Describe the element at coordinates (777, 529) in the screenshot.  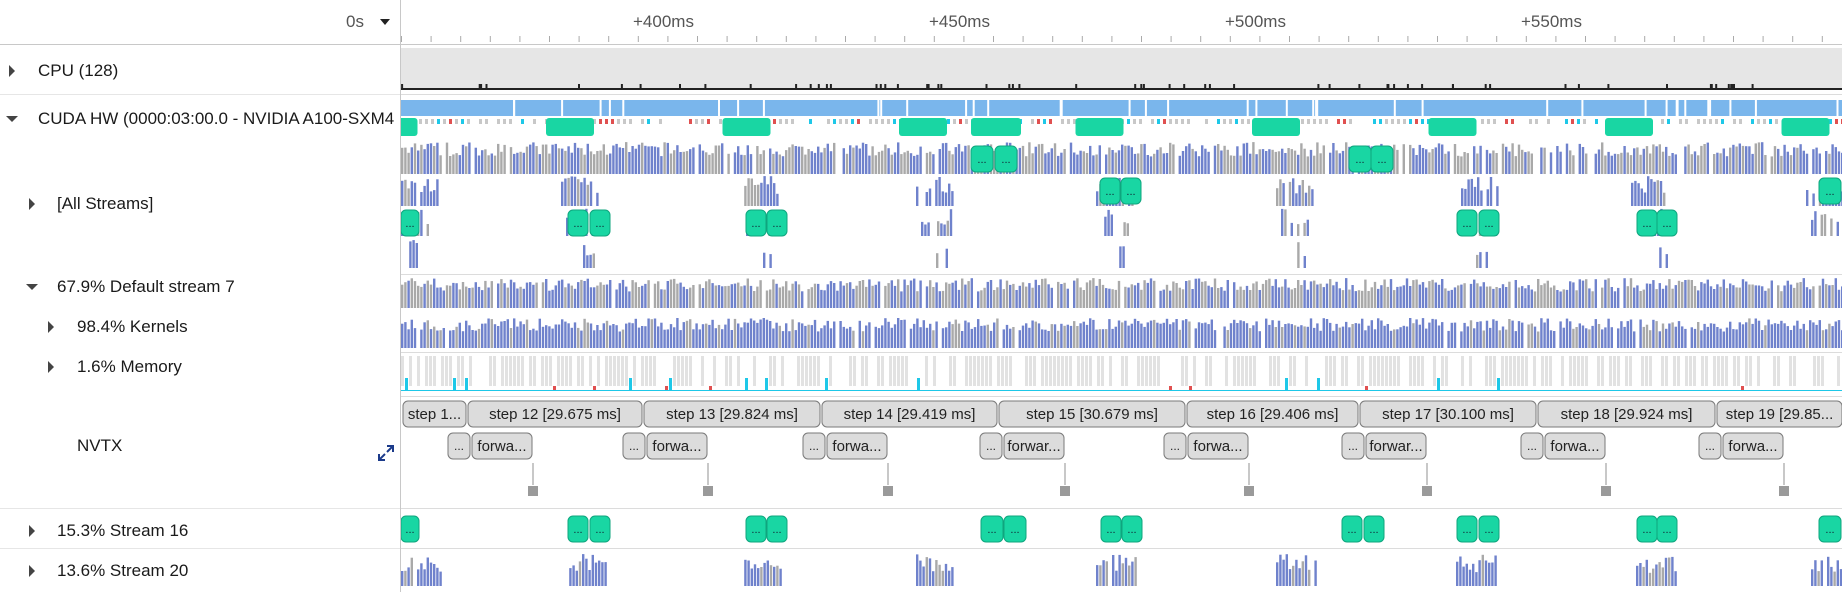
I see `stream16-kernel-pill` at that location.